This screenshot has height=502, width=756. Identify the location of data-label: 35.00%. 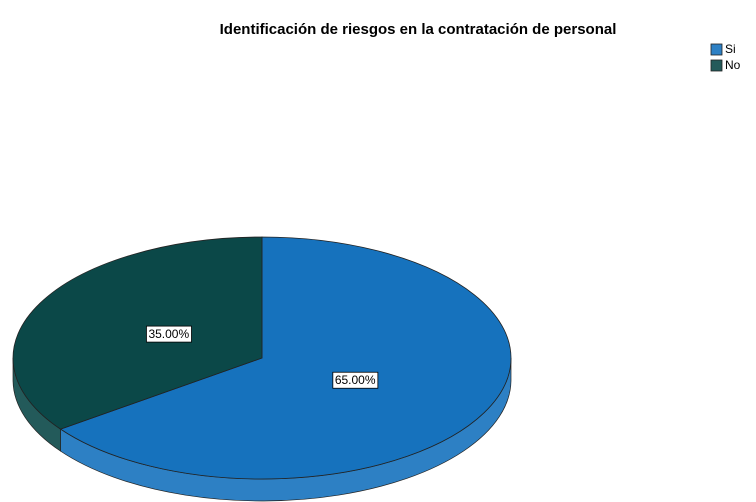
(169, 334).